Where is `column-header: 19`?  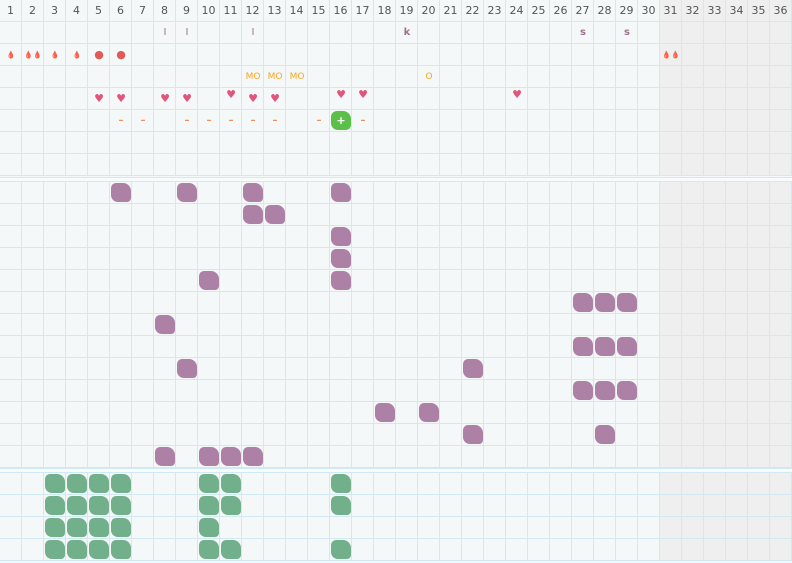
column-header: 19 is located at coordinates (407, 11).